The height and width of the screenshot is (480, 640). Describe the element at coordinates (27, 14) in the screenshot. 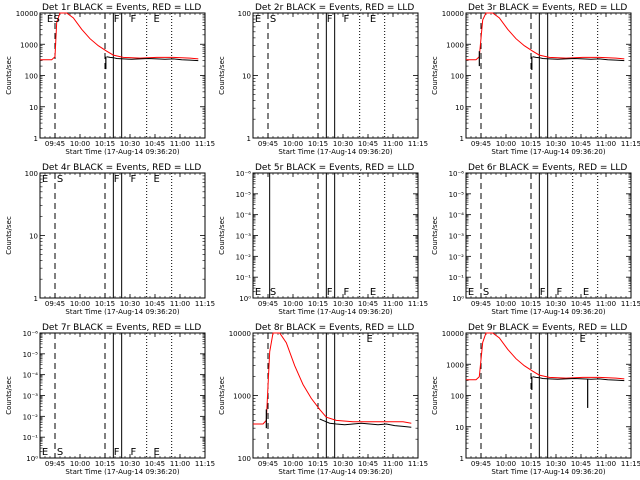

I see `y-tick-label: 10000` at that location.